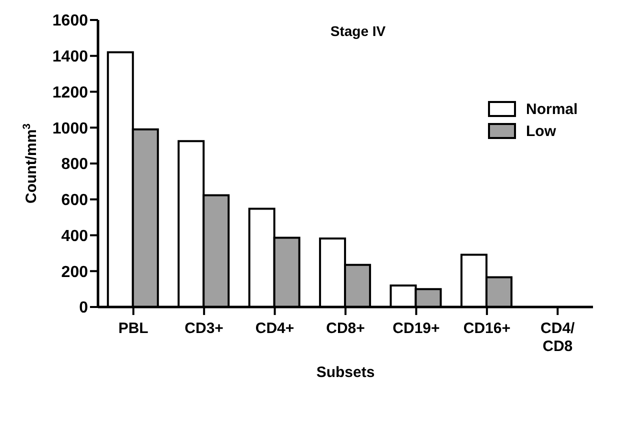 The image size is (621, 439). I want to click on y-tick-label: 200, so click(74, 272).